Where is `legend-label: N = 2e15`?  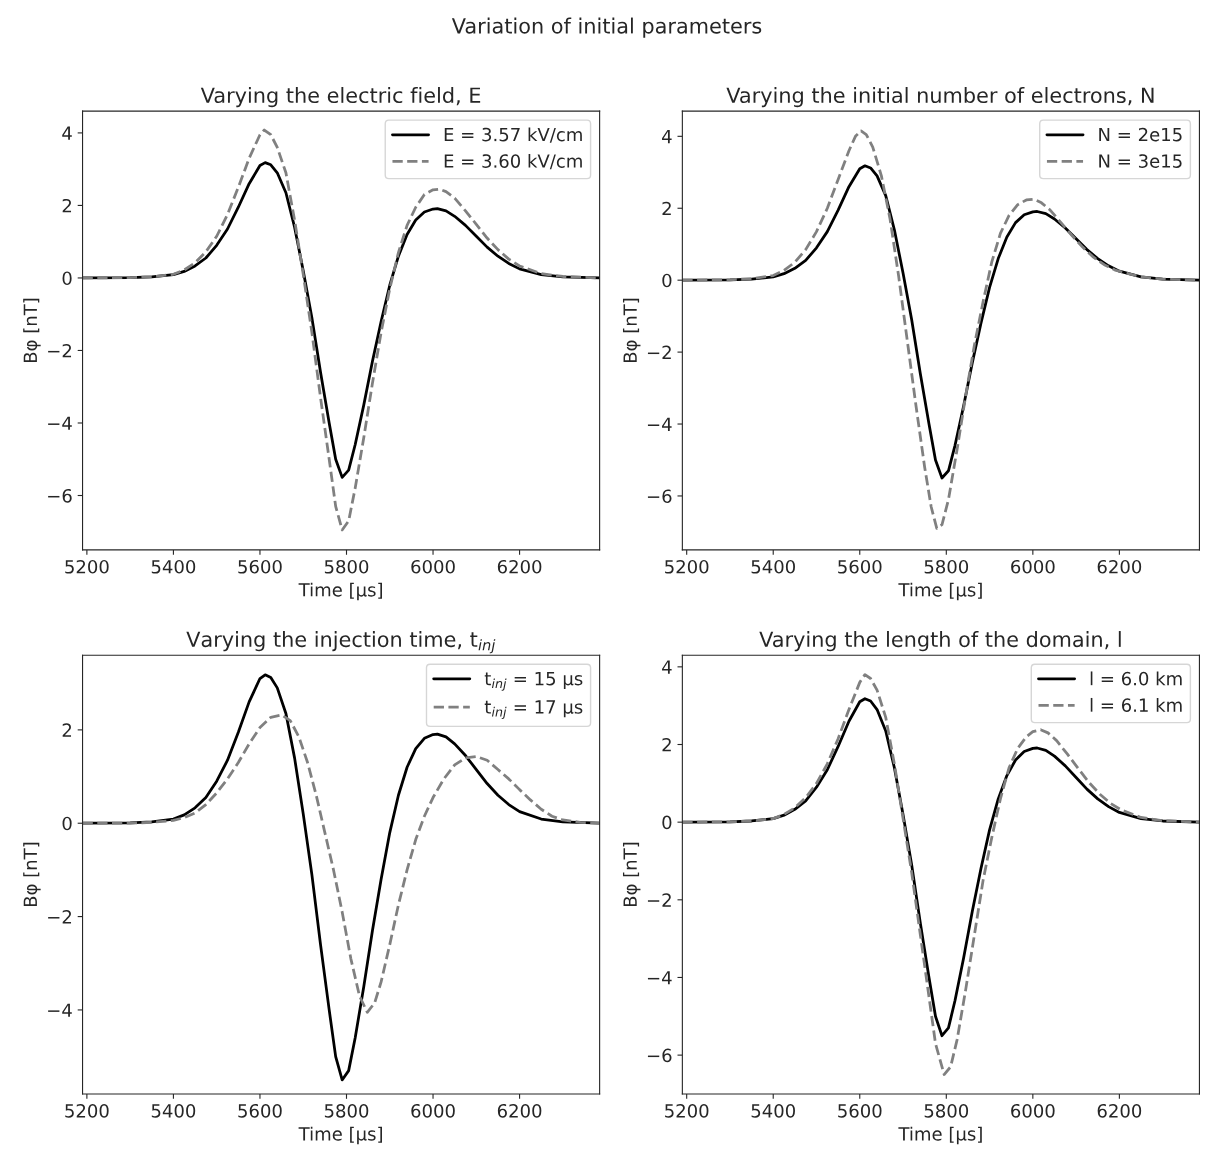
legend-label: N = 2e15 is located at coordinates (1140, 134).